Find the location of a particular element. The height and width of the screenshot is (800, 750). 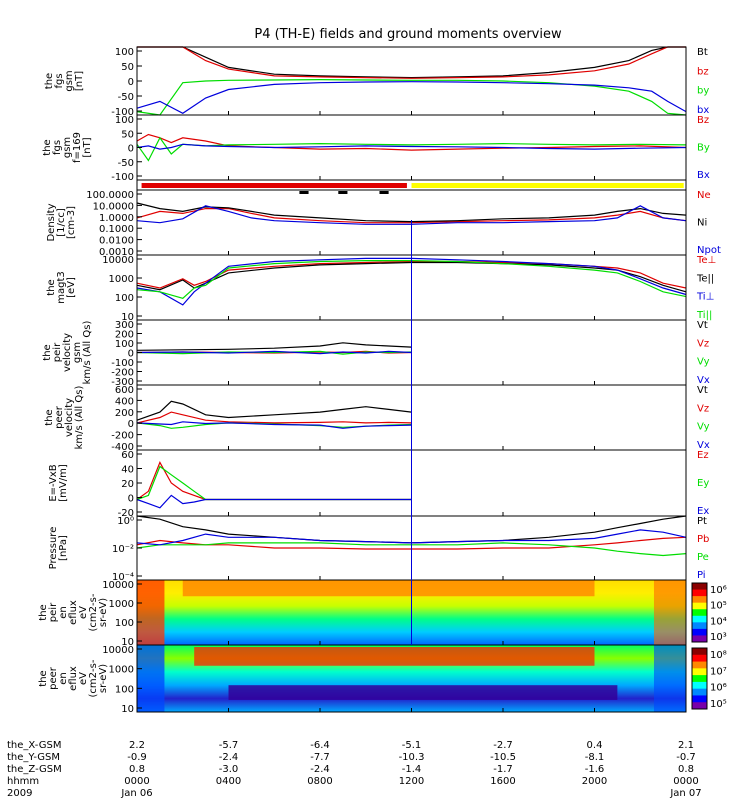

y-tick-label: 10.0000 is located at coordinates (113, 206).